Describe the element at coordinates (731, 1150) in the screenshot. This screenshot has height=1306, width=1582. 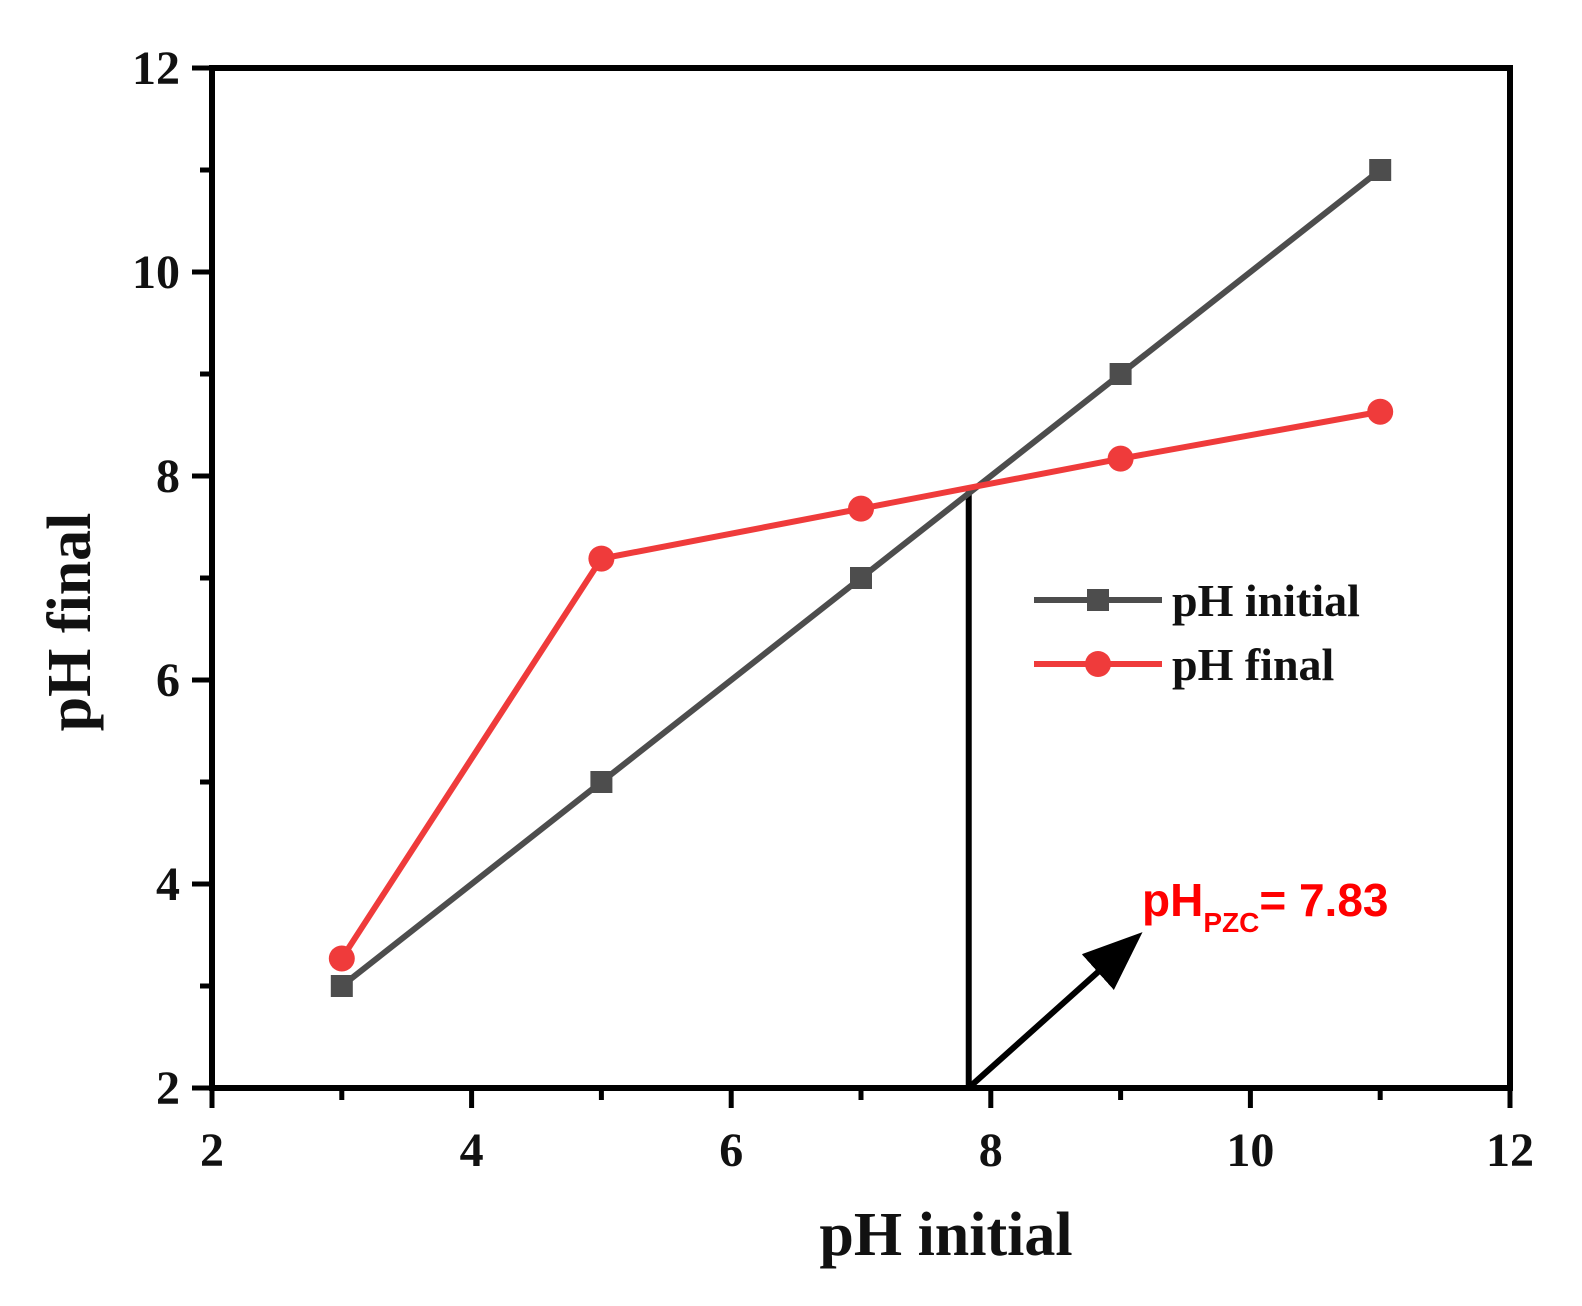
I see `x-tick-label: 6` at that location.